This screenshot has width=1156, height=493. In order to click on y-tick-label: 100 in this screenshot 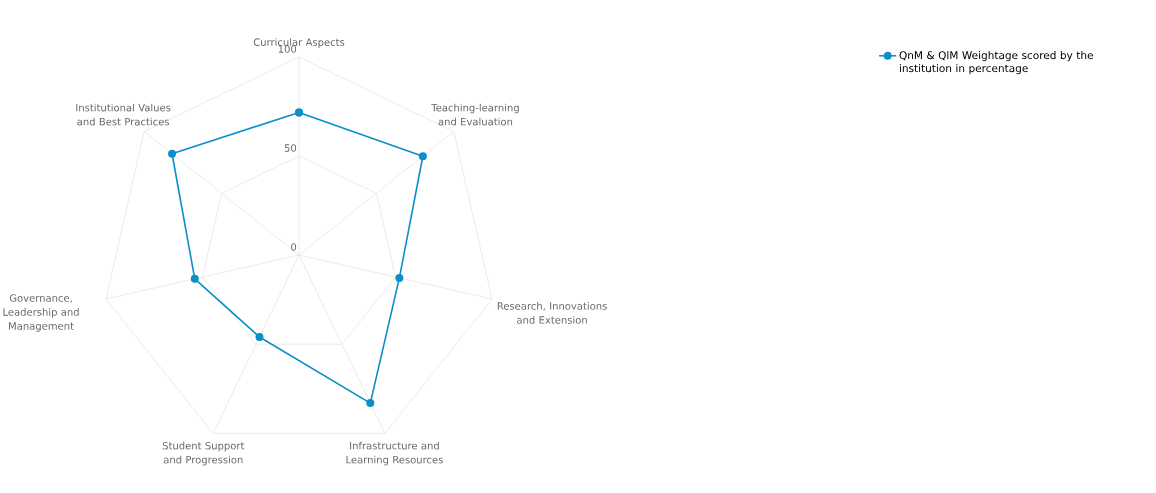, I will do `click(287, 49)`.